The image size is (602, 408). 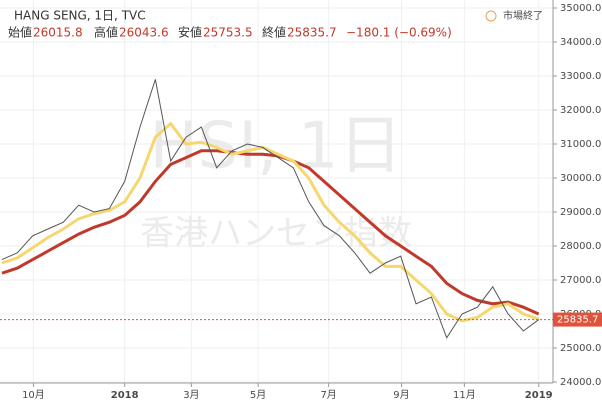 I want to click on y-tick-label: 25000.0, so click(x=580, y=348).